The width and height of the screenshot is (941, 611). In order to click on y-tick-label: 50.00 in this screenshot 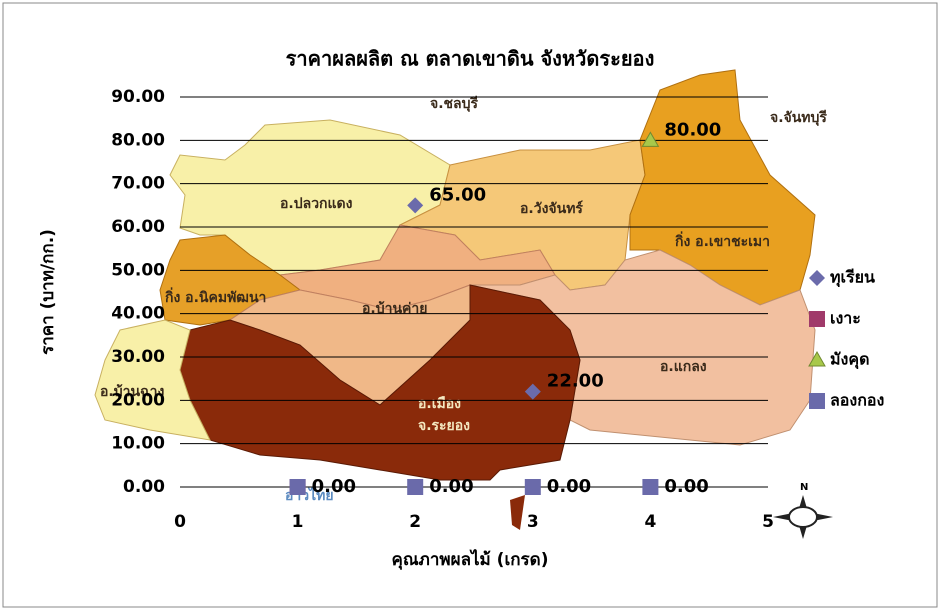, I will do `click(138, 270)`.